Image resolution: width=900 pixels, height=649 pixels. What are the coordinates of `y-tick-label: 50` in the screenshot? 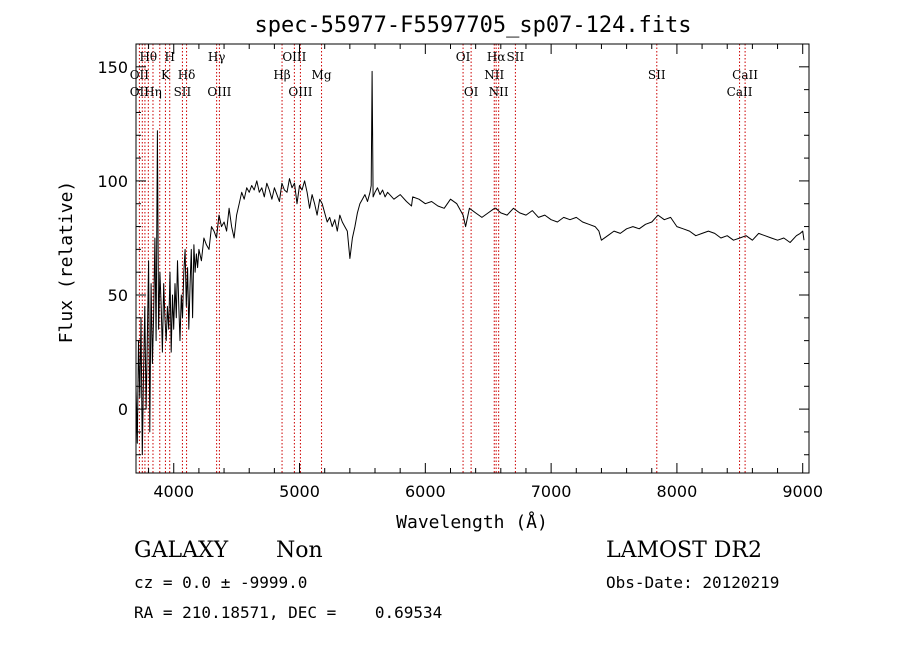 It's located at (118, 295).